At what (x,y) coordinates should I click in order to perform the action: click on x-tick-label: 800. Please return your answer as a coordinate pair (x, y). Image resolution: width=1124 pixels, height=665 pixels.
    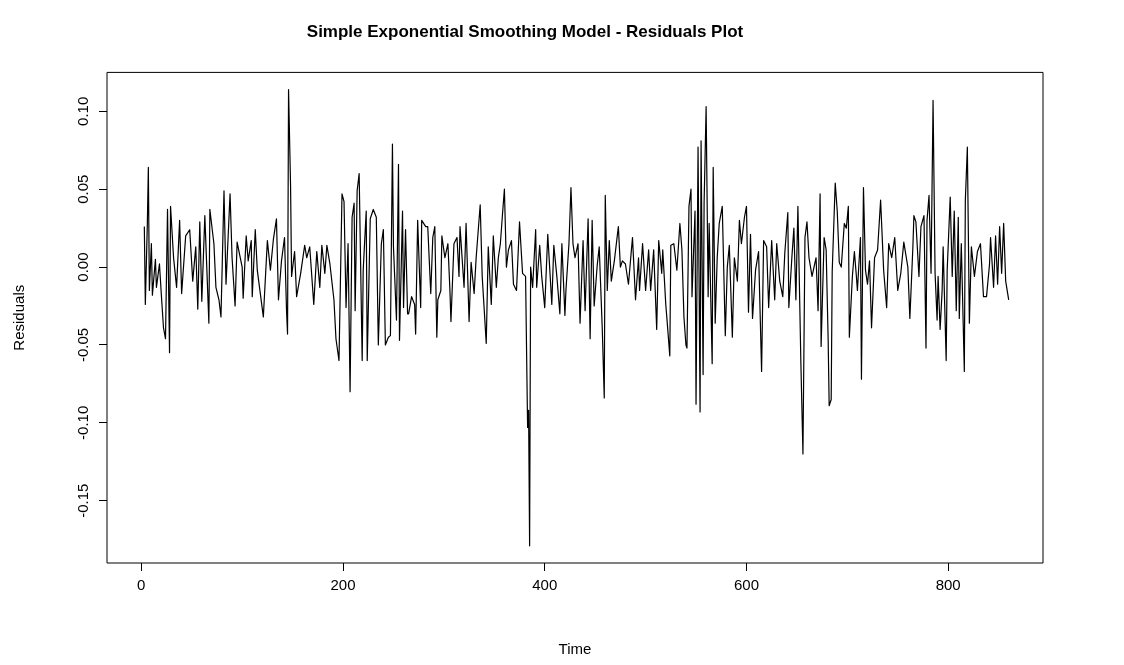
    Looking at the image, I should click on (948, 585).